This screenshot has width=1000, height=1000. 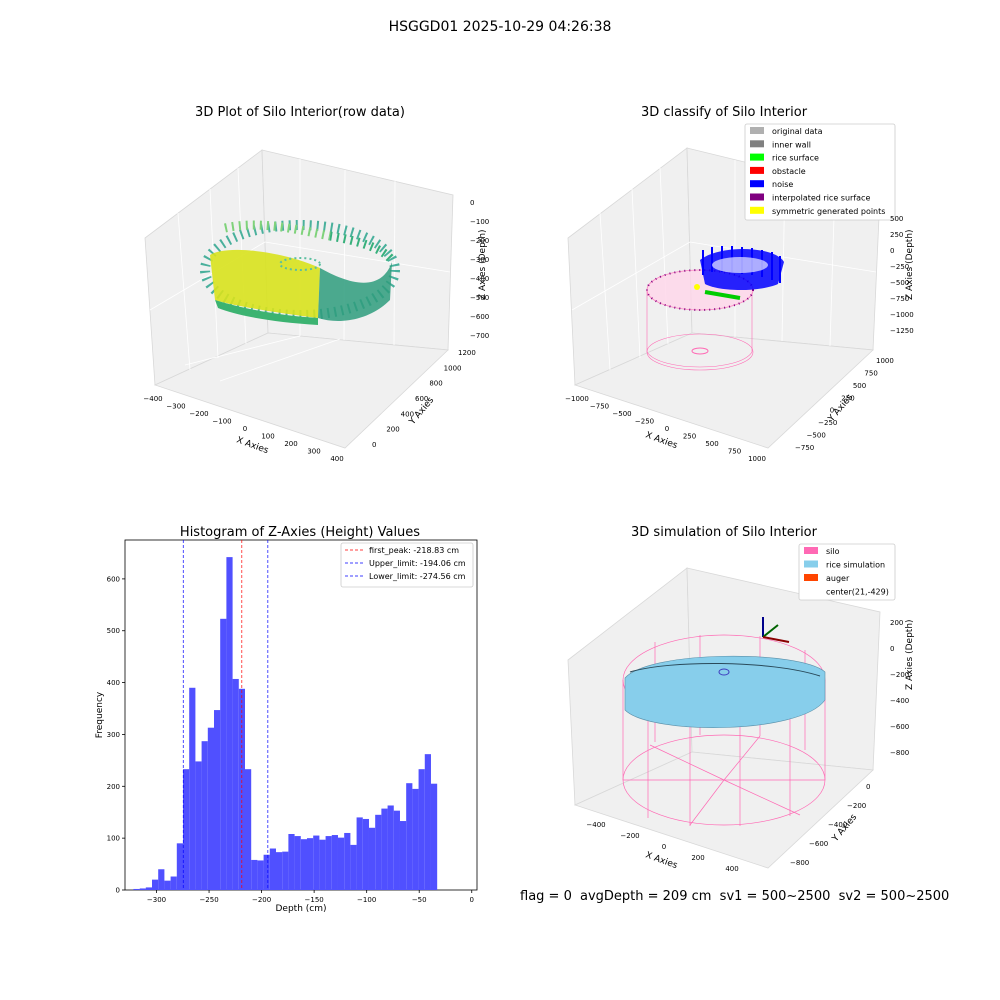 I want to click on raw-y-tick-2: 400, so click(x=407, y=414).